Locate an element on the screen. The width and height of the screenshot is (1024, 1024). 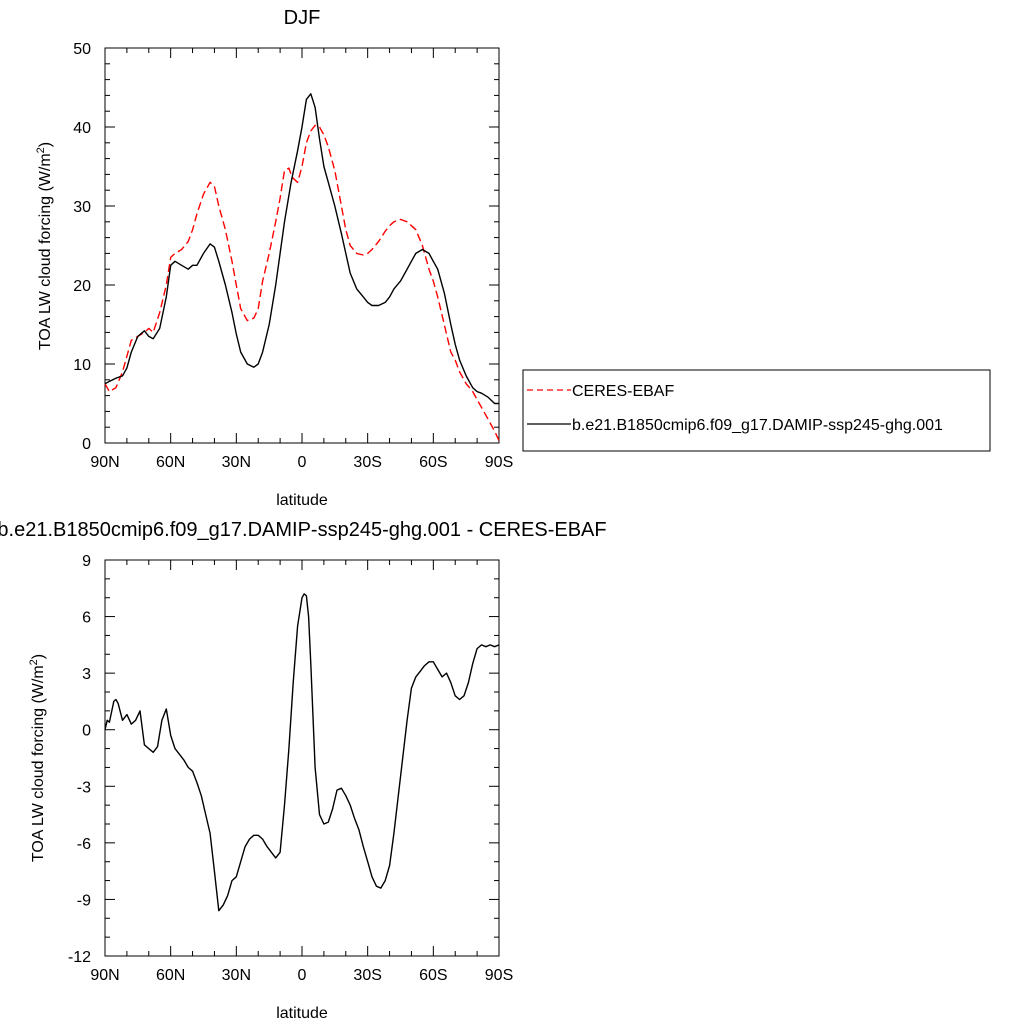
y-tick-label: 20 is located at coordinates (82, 286).